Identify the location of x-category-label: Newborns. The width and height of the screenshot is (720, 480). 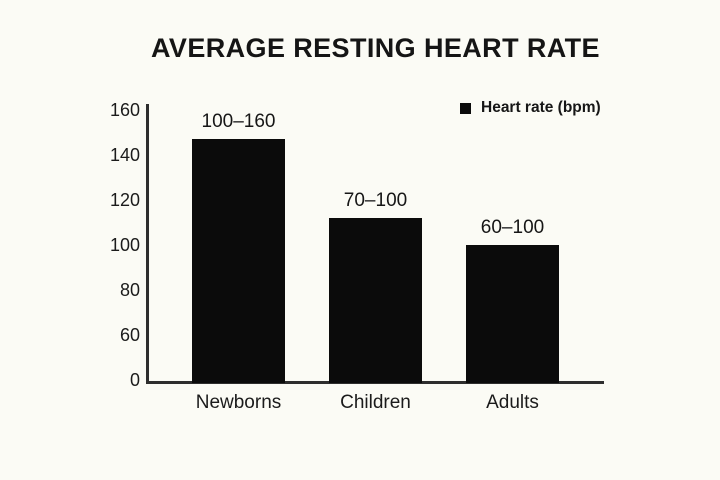
(238, 402).